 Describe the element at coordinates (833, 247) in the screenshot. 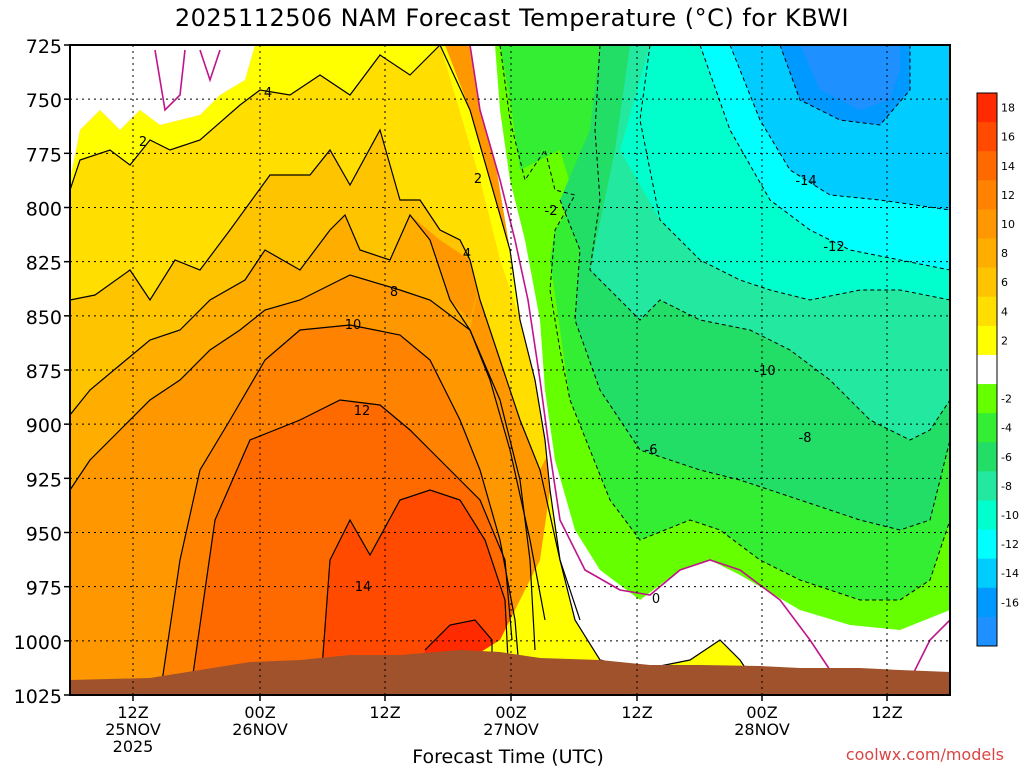

I see `contour-label: -12` at that location.